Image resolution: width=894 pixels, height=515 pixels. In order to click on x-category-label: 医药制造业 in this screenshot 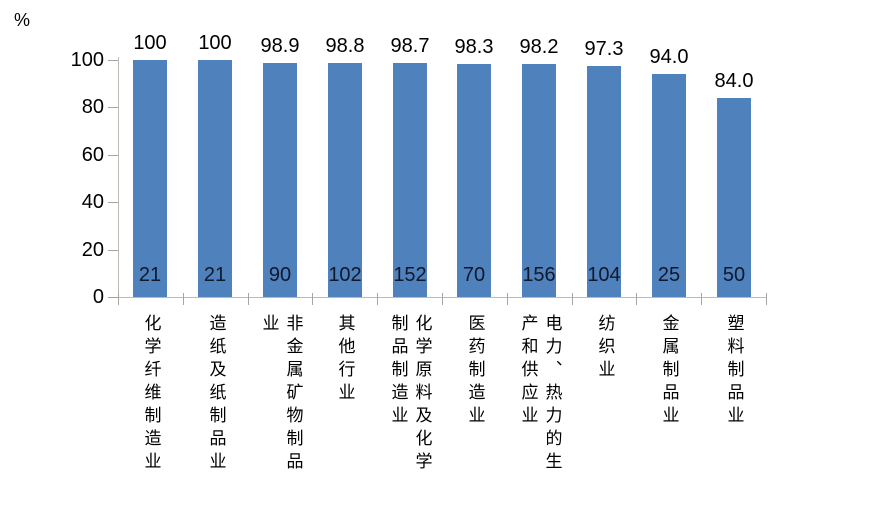, I will do `click(475, 371)`.